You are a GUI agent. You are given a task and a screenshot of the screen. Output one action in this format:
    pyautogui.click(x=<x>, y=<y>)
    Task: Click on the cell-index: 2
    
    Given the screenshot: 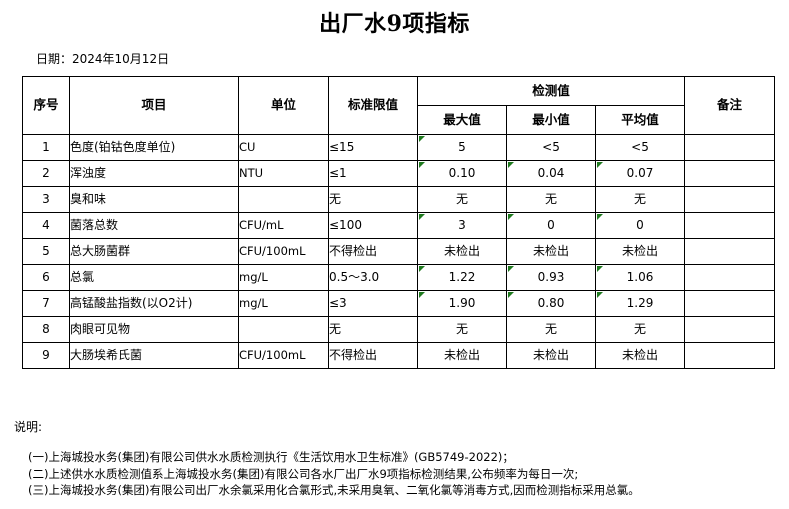 What is the action you would take?
    pyautogui.click(x=46, y=173)
    